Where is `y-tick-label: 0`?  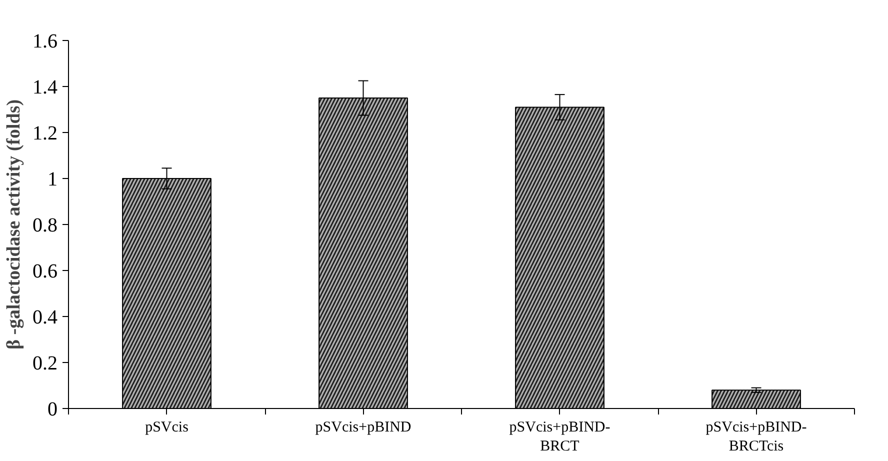 y-tick-label: 0 is located at coordinates (53, 409).